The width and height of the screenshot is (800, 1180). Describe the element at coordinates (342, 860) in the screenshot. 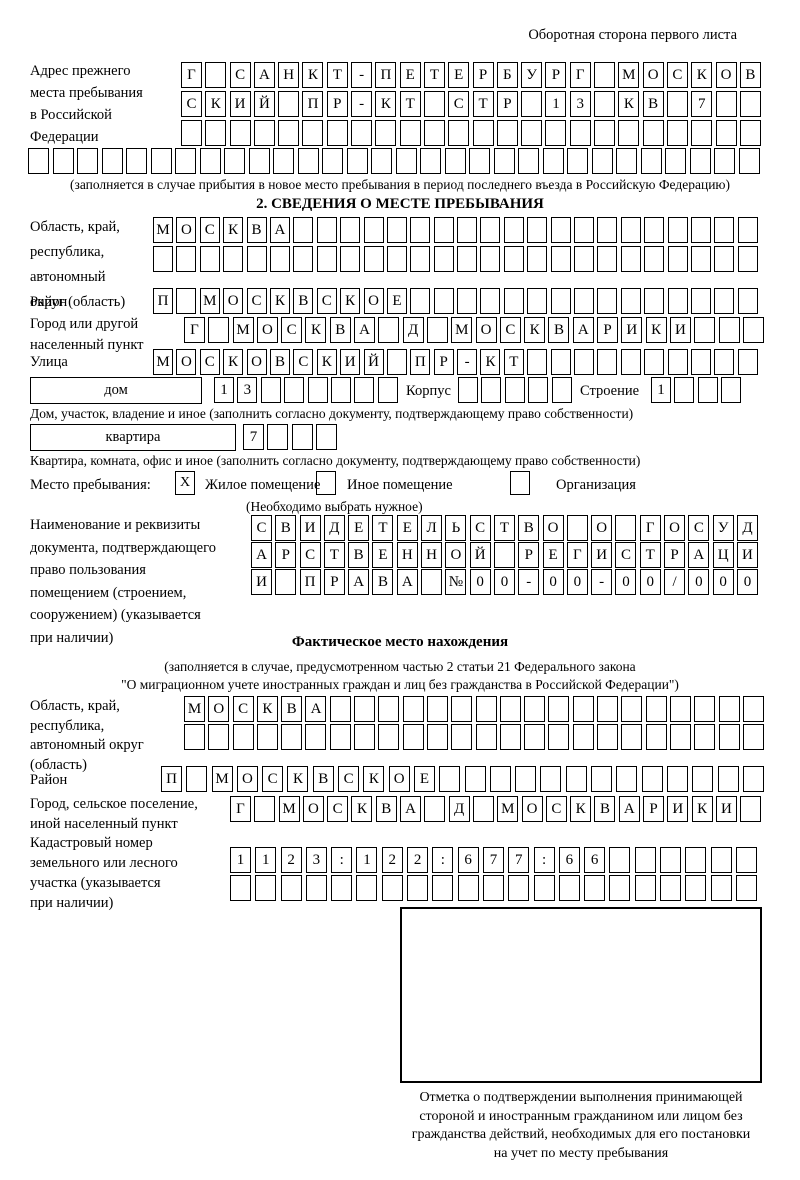

I see `char-cell: :` at that location.